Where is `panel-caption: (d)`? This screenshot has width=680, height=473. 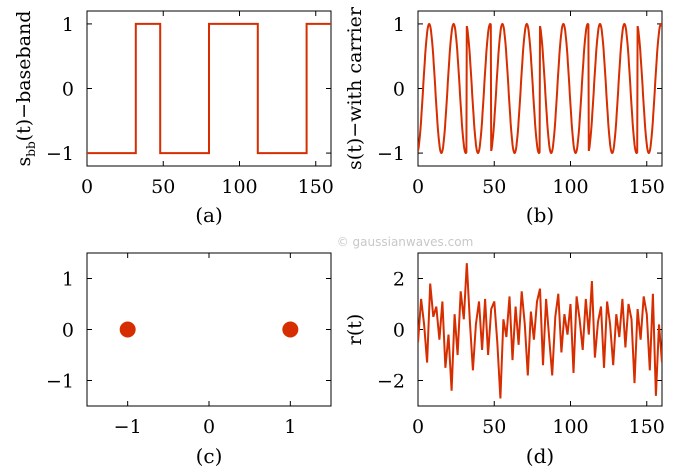 panel-caption: (d) is located at coordinates (540, 456).